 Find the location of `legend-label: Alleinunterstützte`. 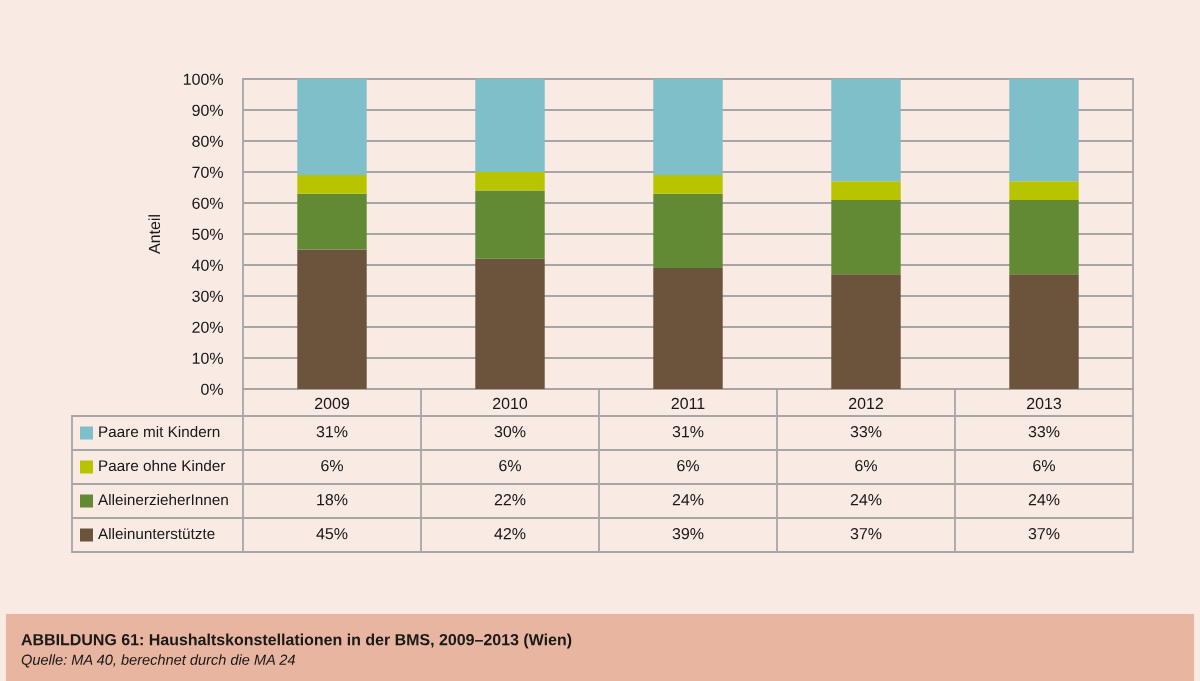

legend-label: Alleinunterstützte is located at coordinates (156, 533).